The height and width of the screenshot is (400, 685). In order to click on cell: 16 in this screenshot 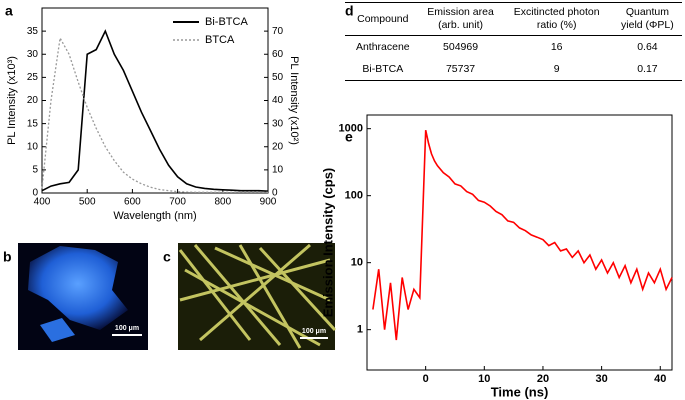, I will do `click(556, 47)`.